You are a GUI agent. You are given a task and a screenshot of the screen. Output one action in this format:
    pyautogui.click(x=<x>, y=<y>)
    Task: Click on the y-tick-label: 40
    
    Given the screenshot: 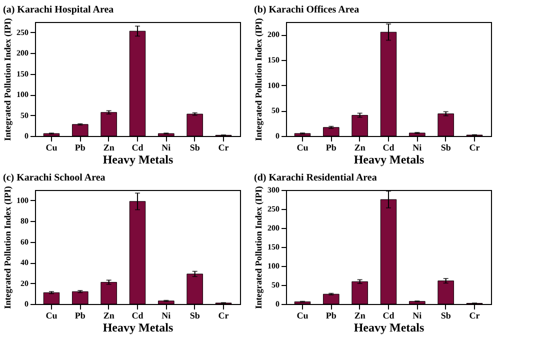 What is the action you would take?
    pyautogui.click(x=24, y=263)
    